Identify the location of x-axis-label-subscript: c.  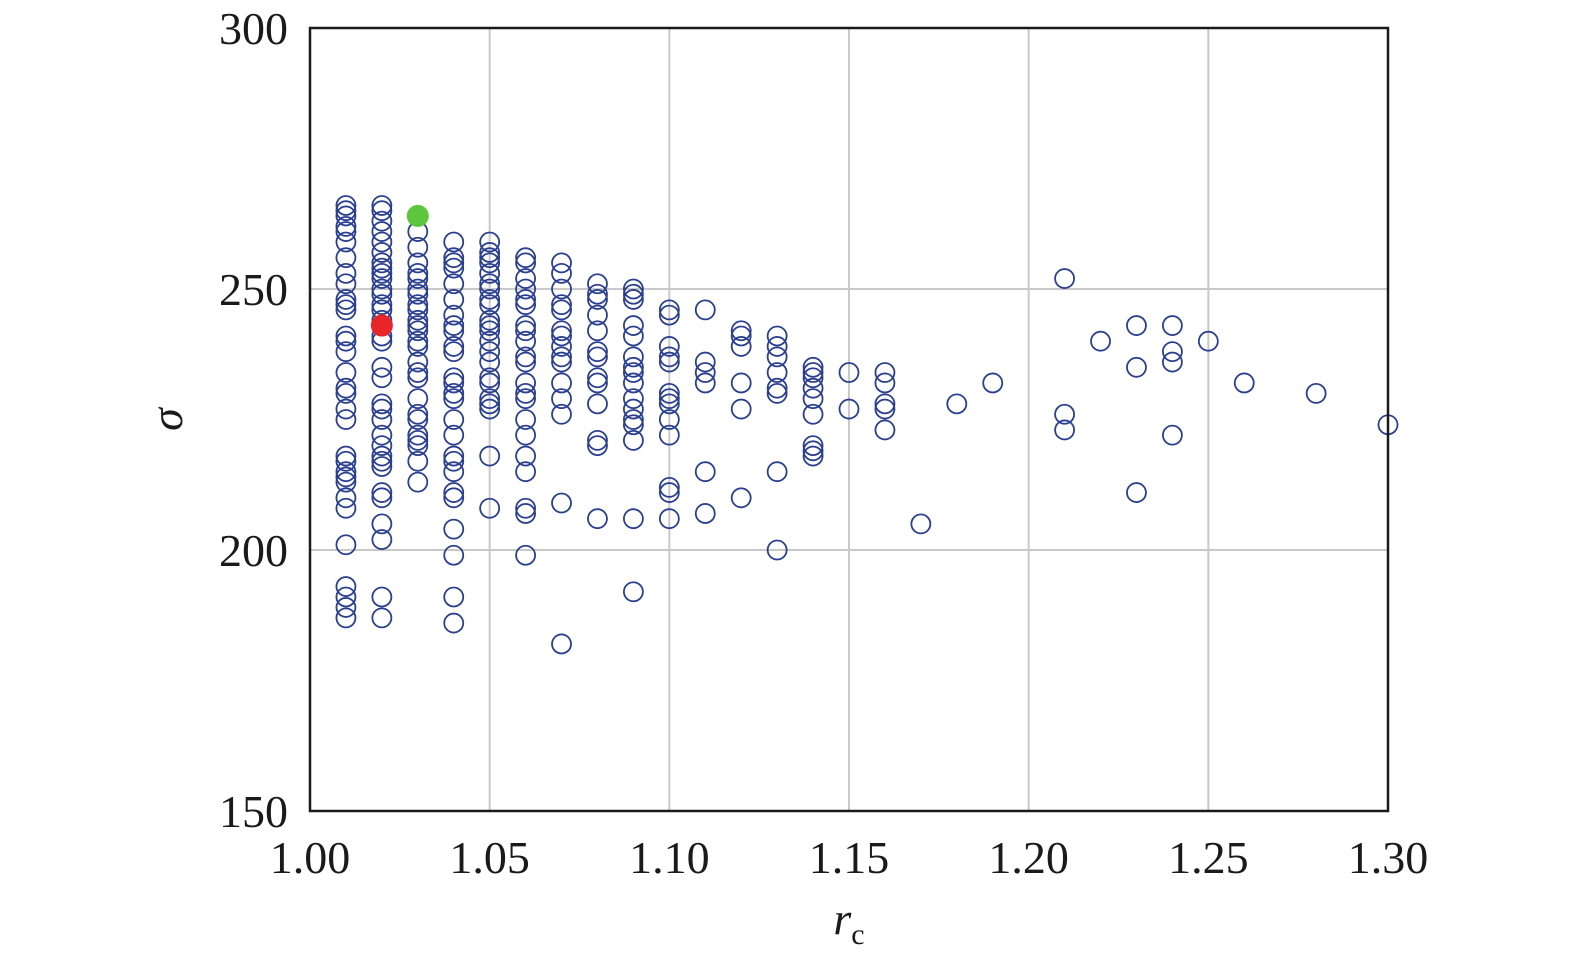
(857, 934).